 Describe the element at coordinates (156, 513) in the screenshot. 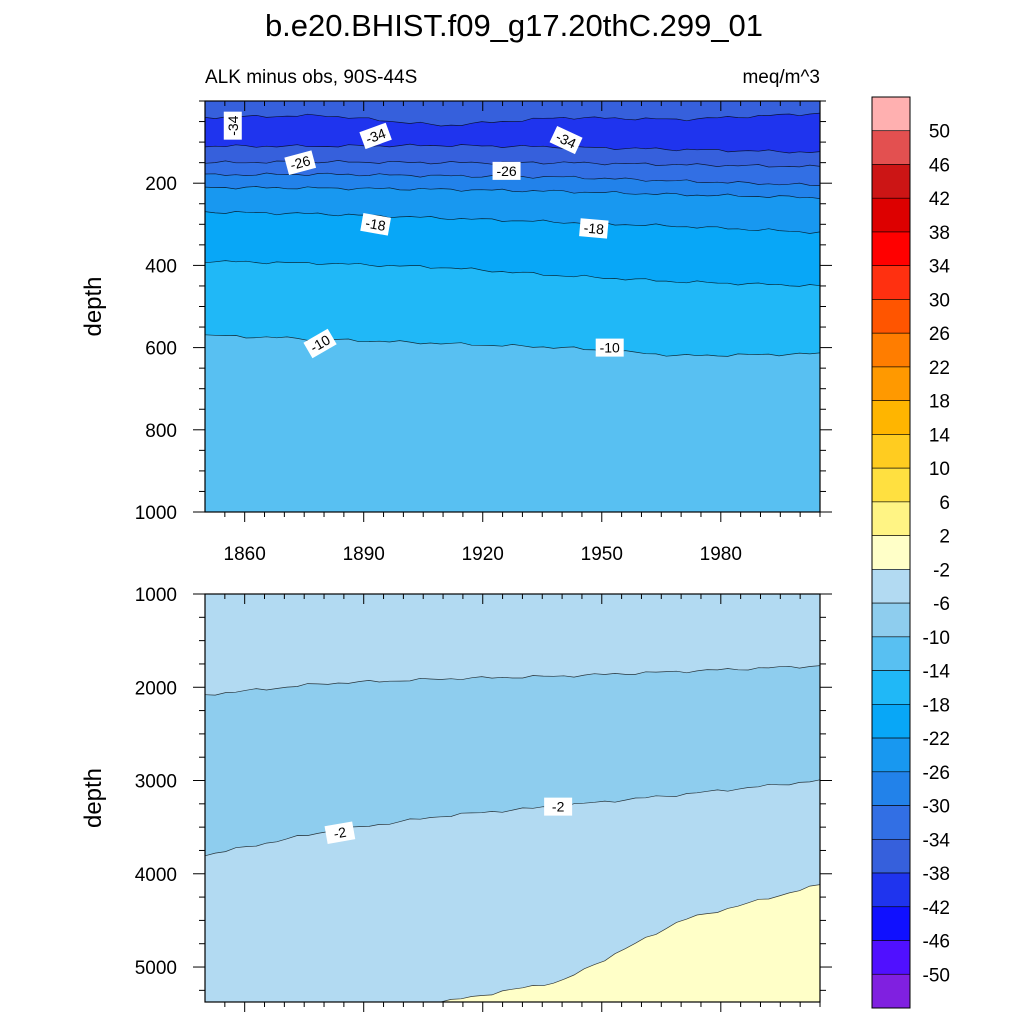

I see `y-tick-label: 1000` at that location.